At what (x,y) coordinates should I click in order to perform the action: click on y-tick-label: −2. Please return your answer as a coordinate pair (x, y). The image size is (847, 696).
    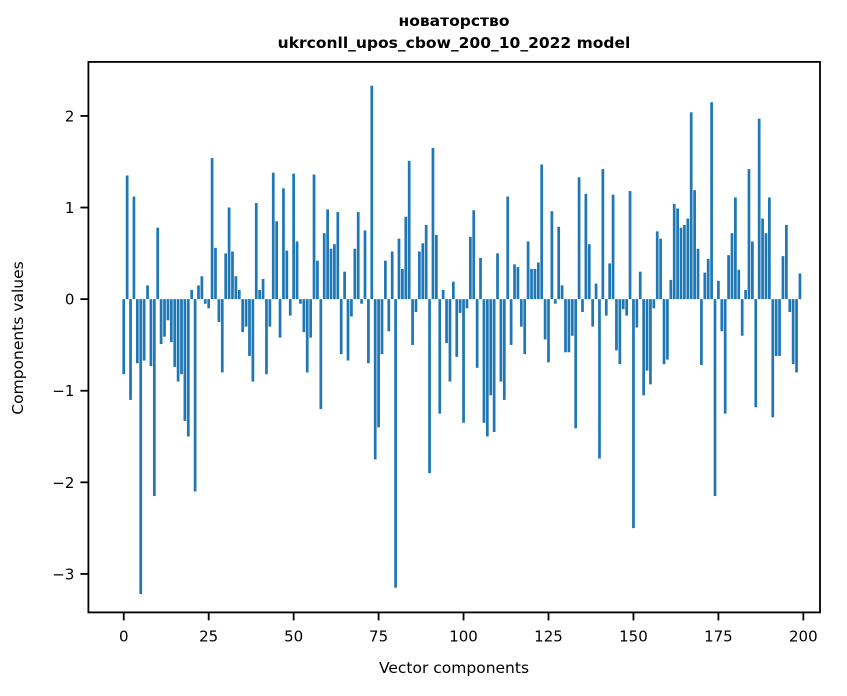
    Looking at the image, I should click on (63, 483).